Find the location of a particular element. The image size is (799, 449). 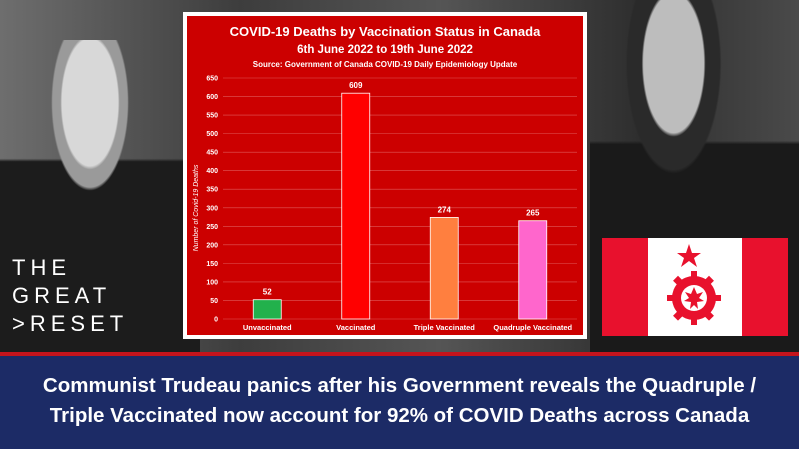

logo-line-3-text: RESET is located at coordinates (79, 323).